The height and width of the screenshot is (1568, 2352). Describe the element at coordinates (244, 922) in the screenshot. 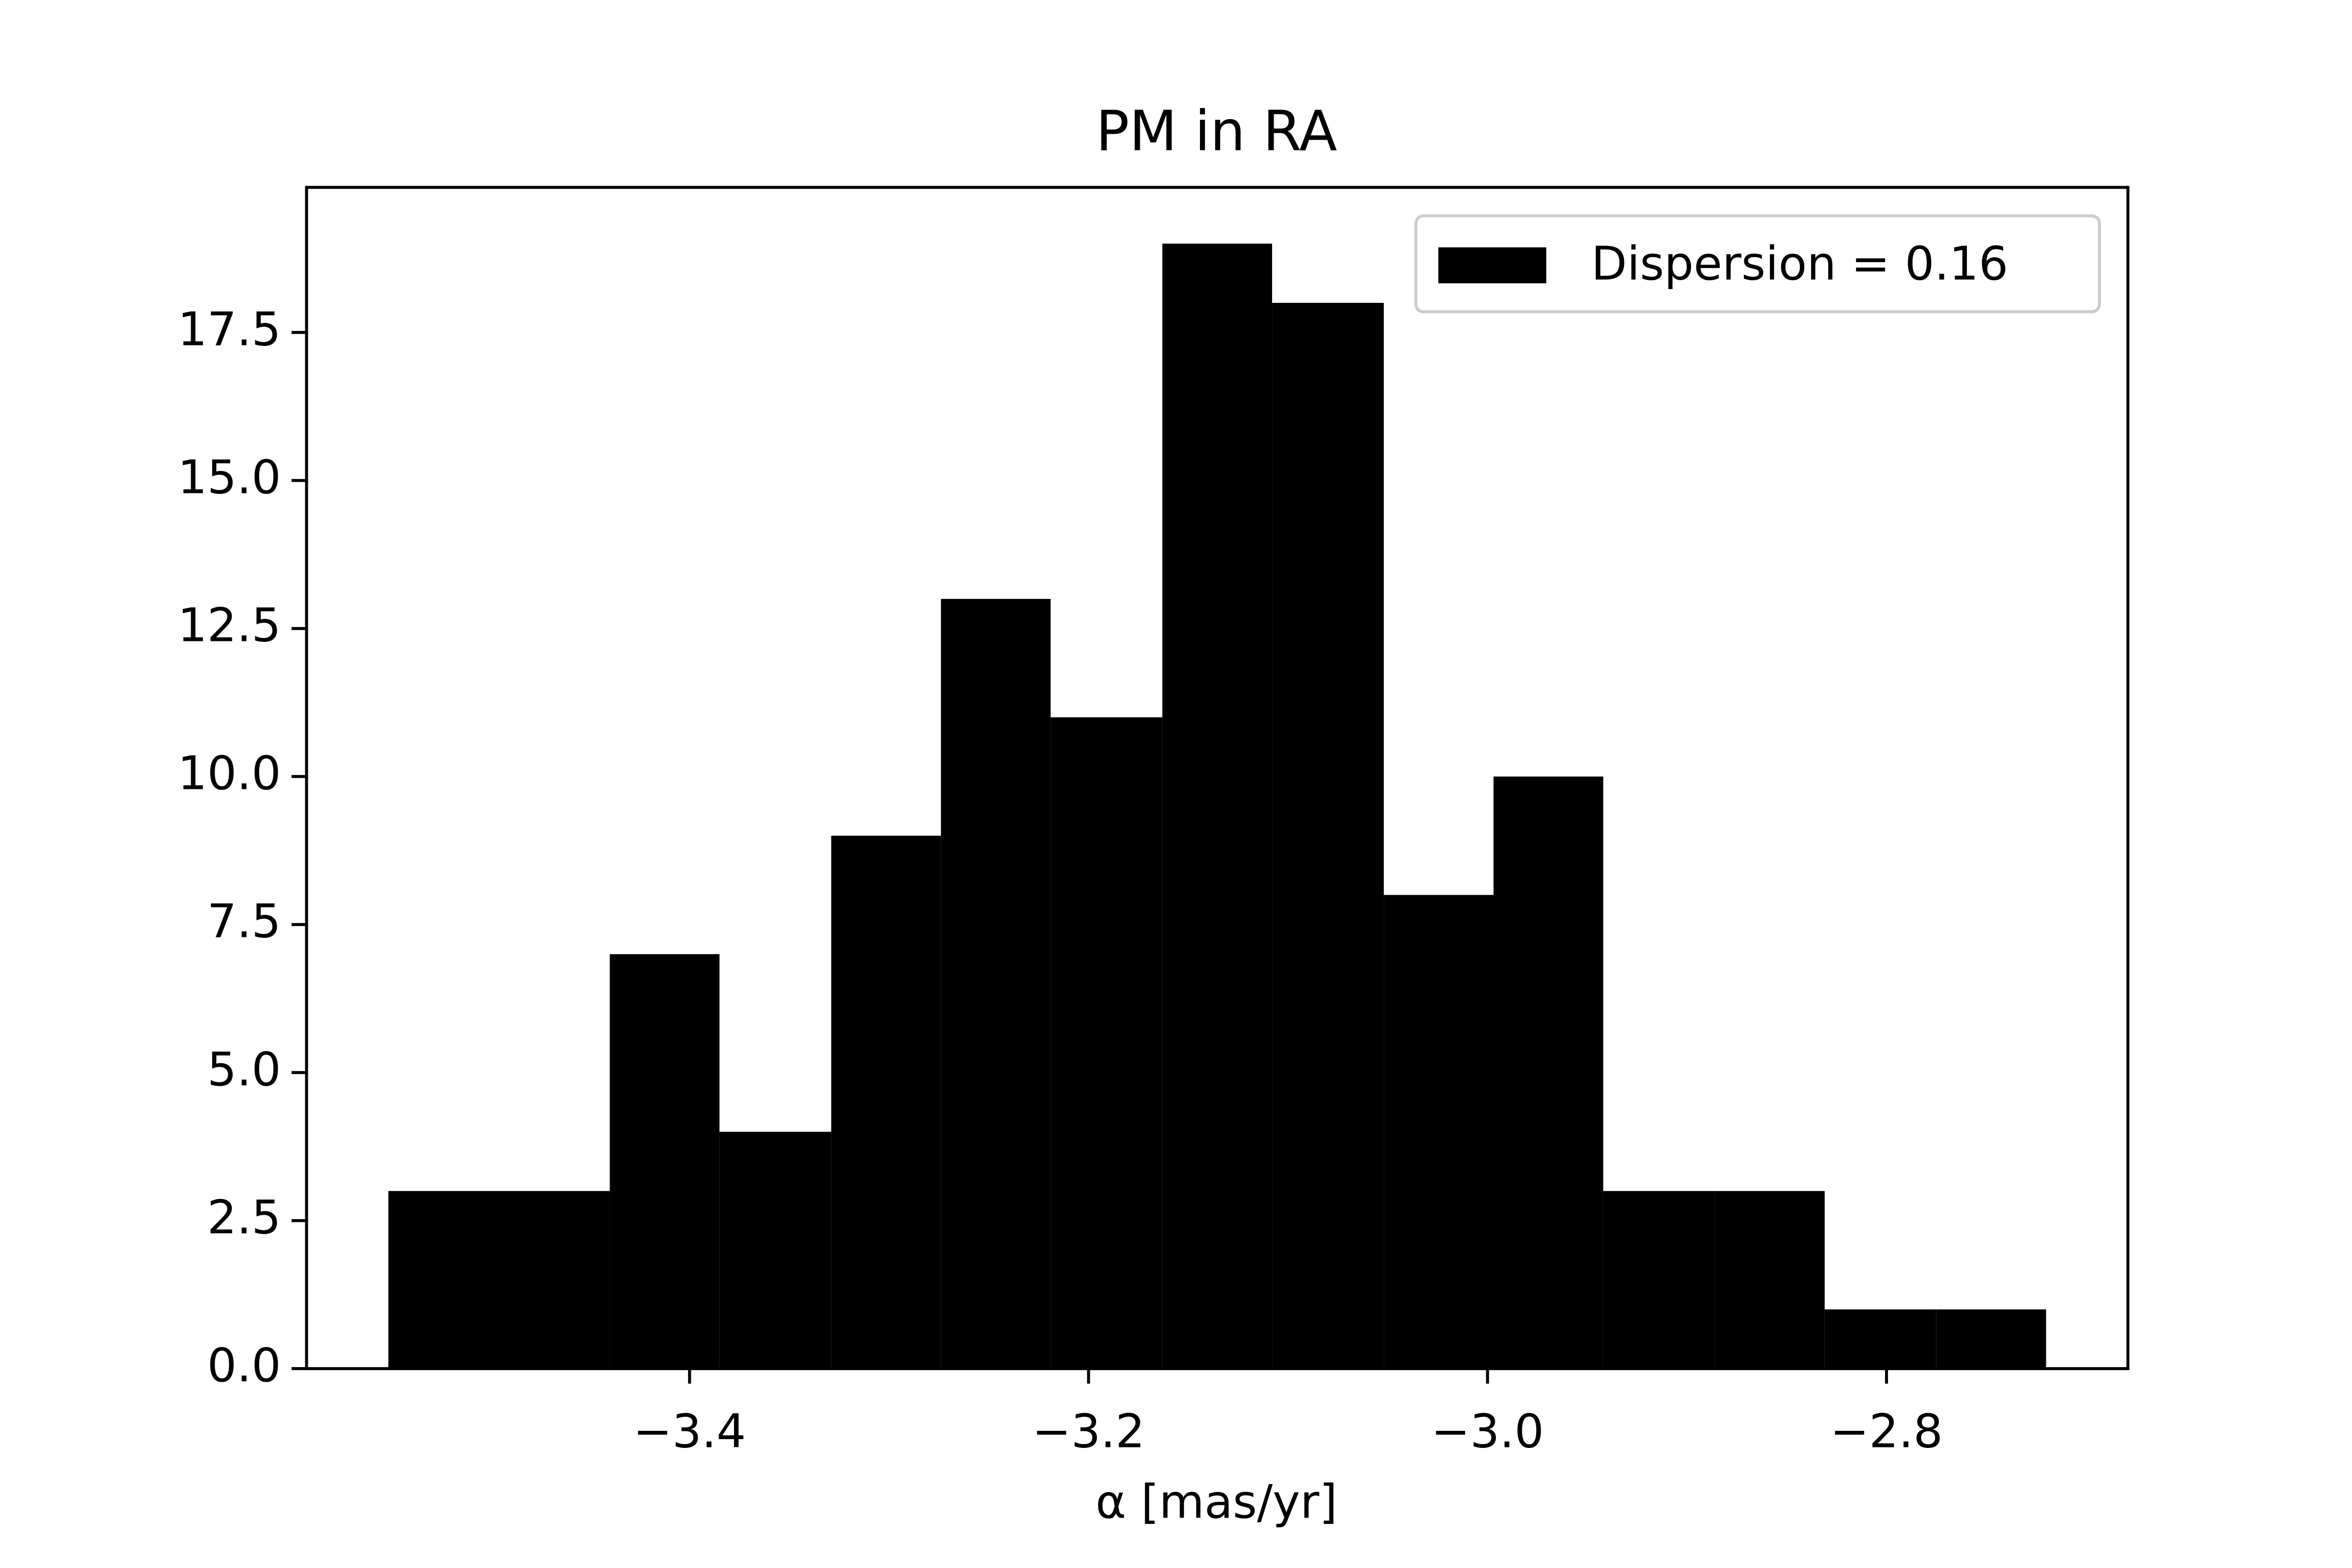

I see `y-tick-label: 7.5` at that location.